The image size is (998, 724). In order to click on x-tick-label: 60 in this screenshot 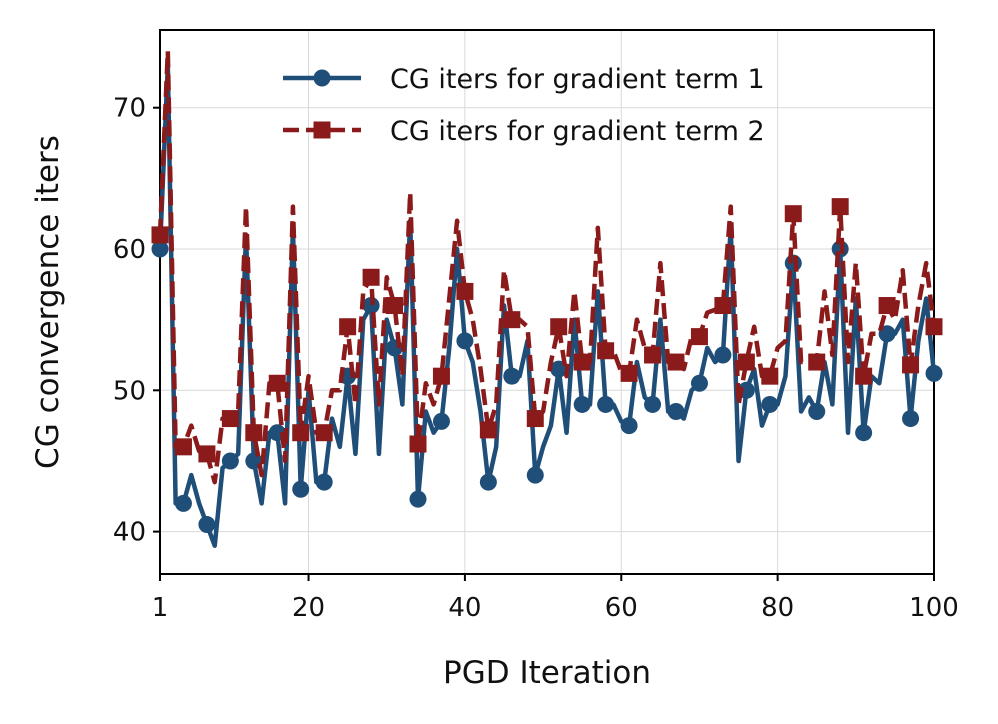, I will do `click(621, 608)`.